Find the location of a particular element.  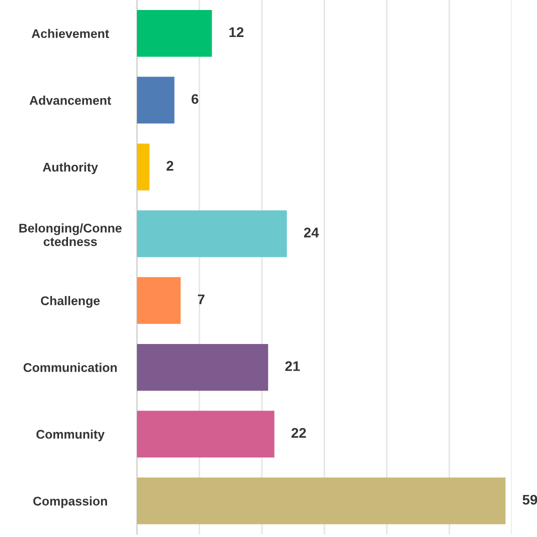

data-label: 24 is located at coordinates (311, 233).